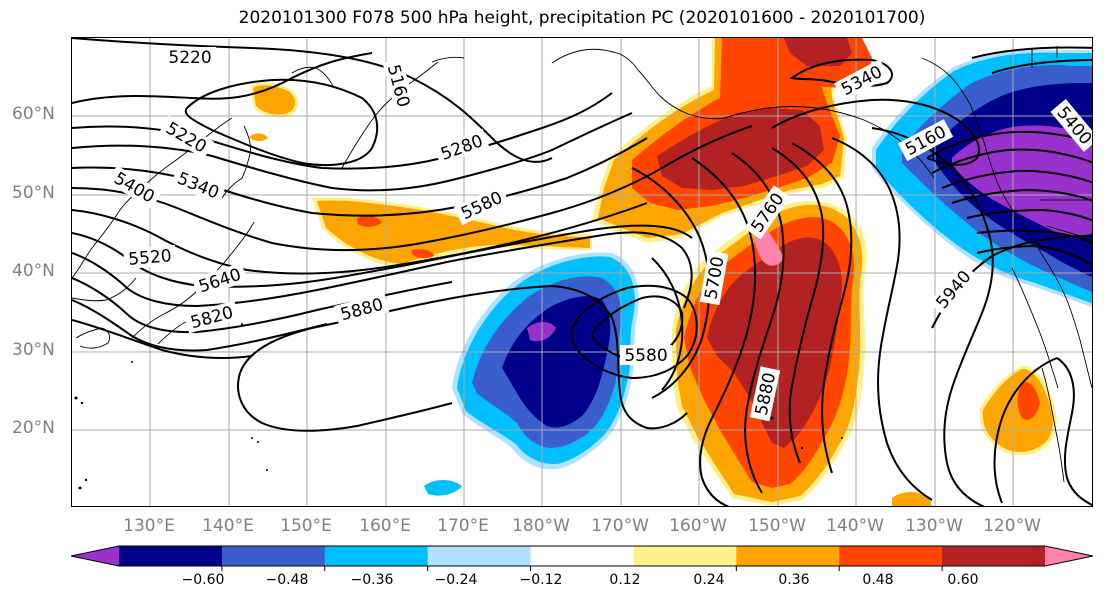 This screenshot has height=601, width=1105. I want to click on lon-label-140e: 140°E, so click(228, 526).